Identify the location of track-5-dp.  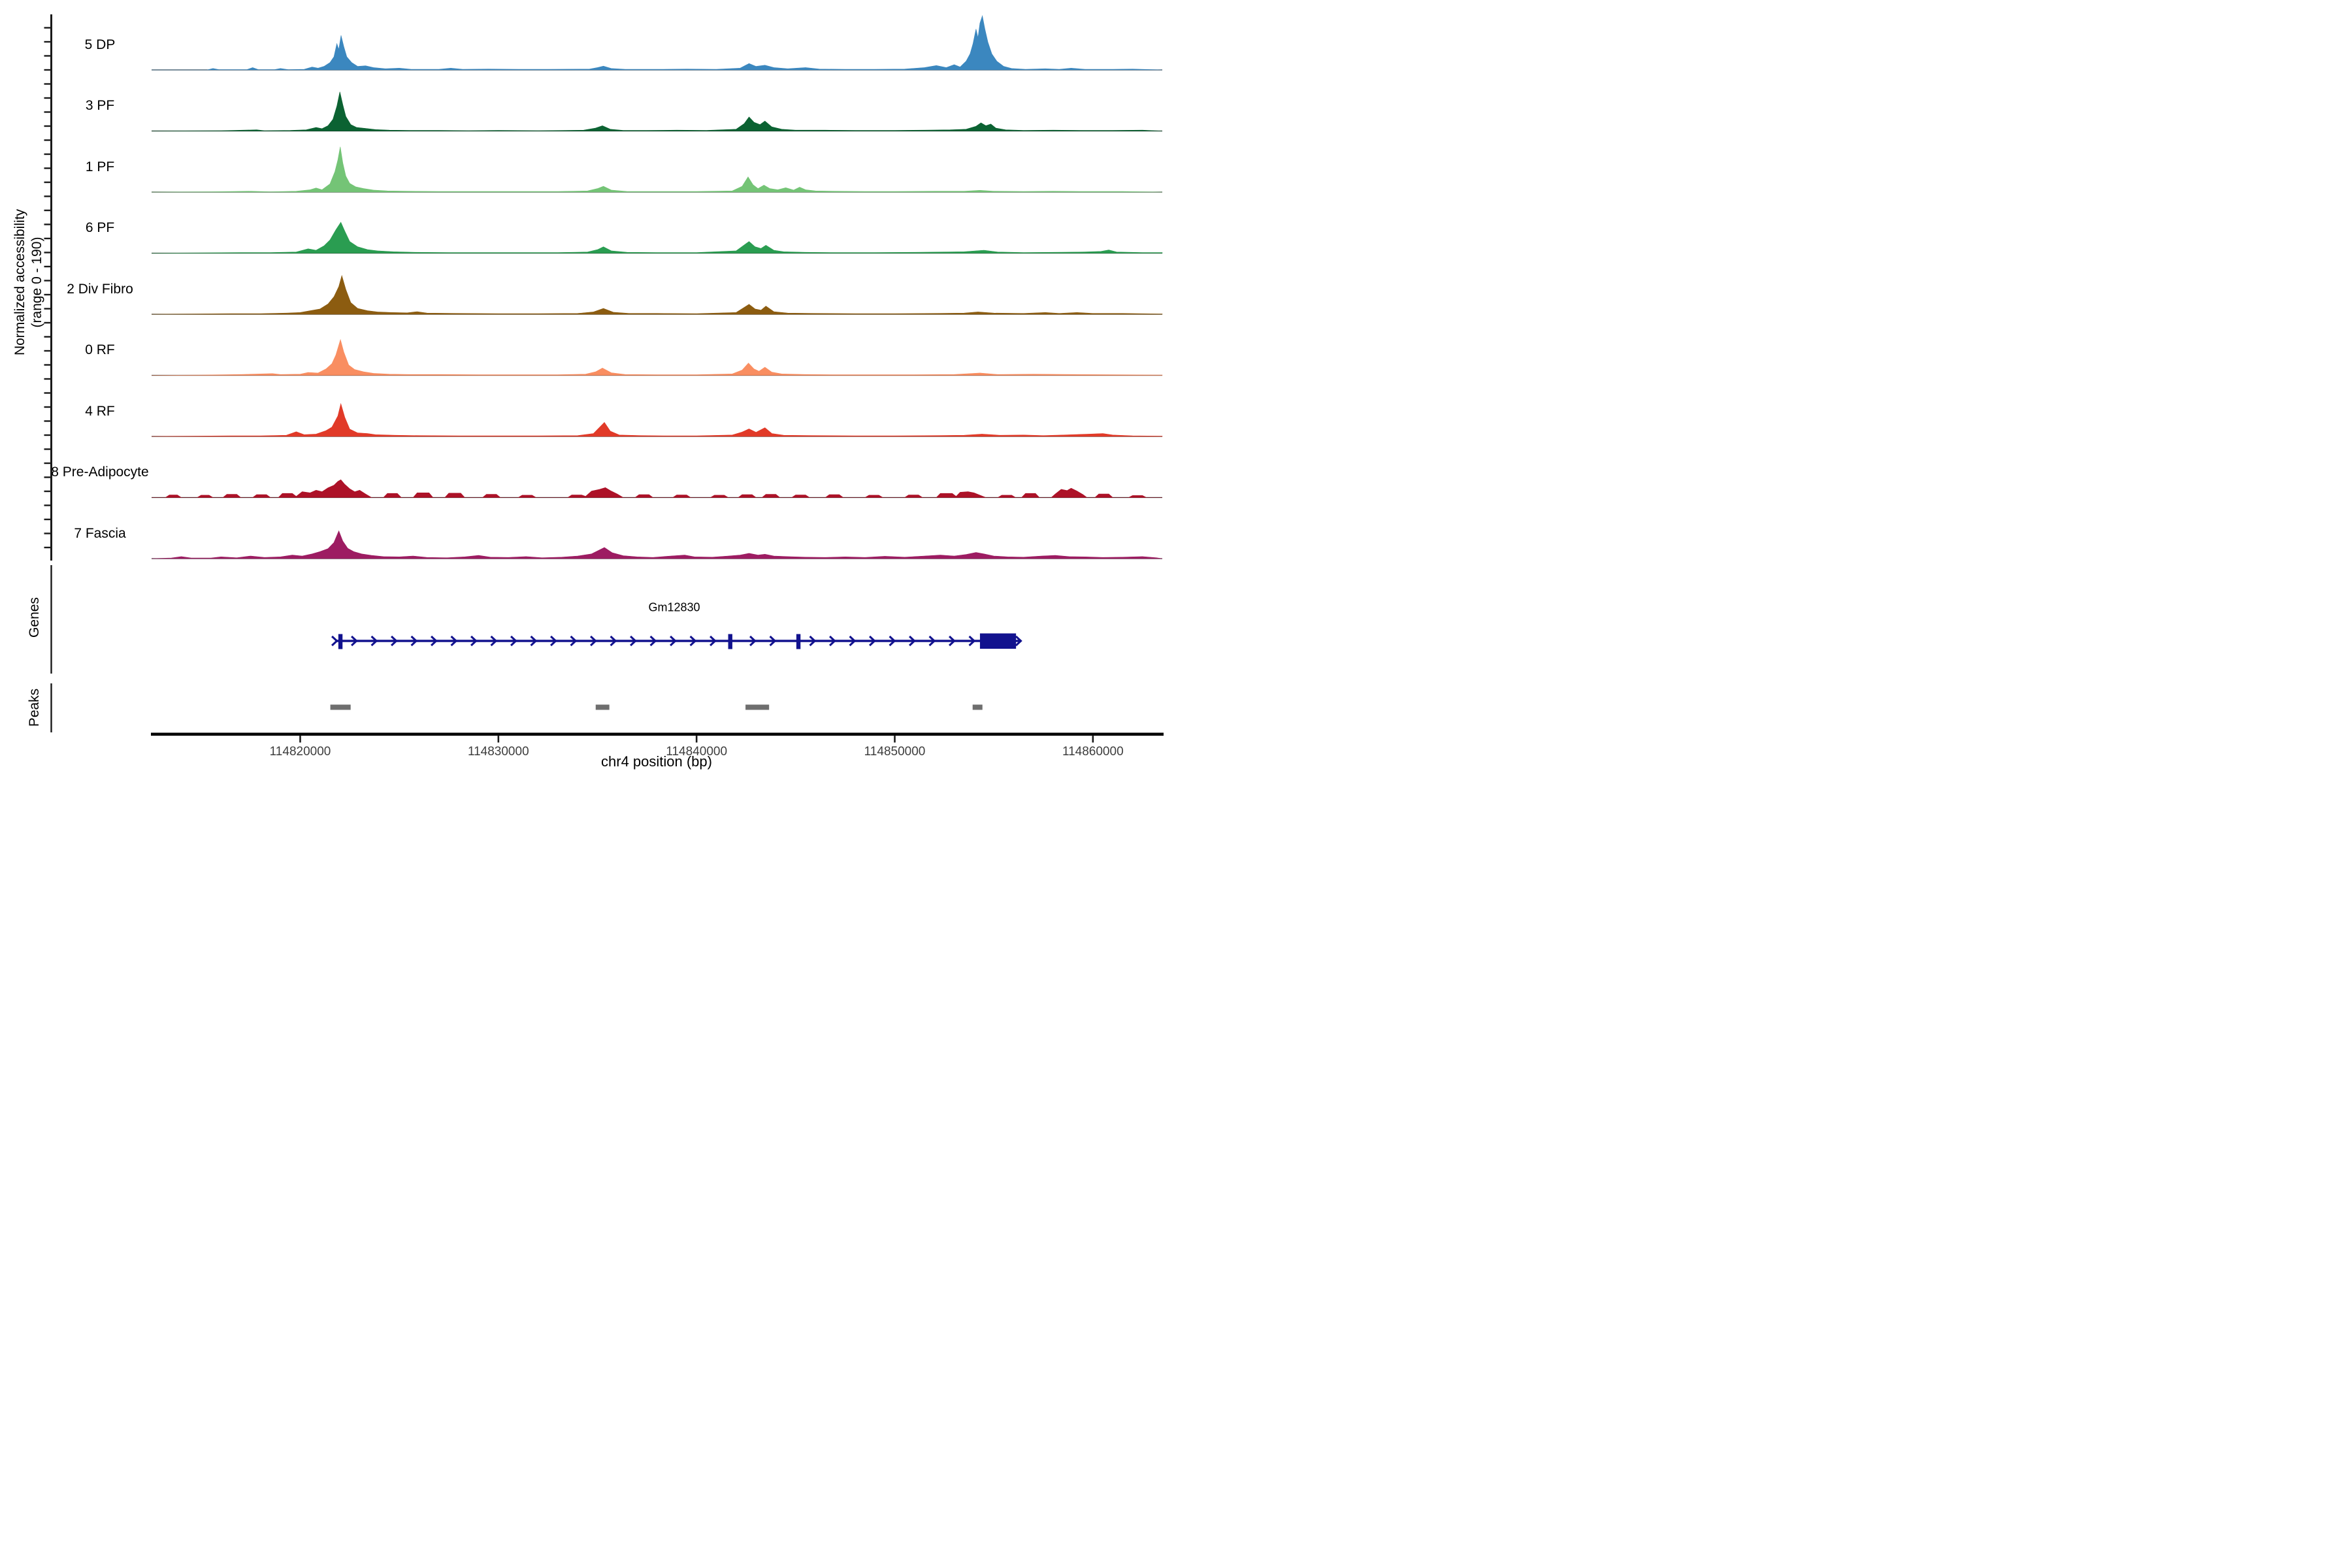
(657, 43).